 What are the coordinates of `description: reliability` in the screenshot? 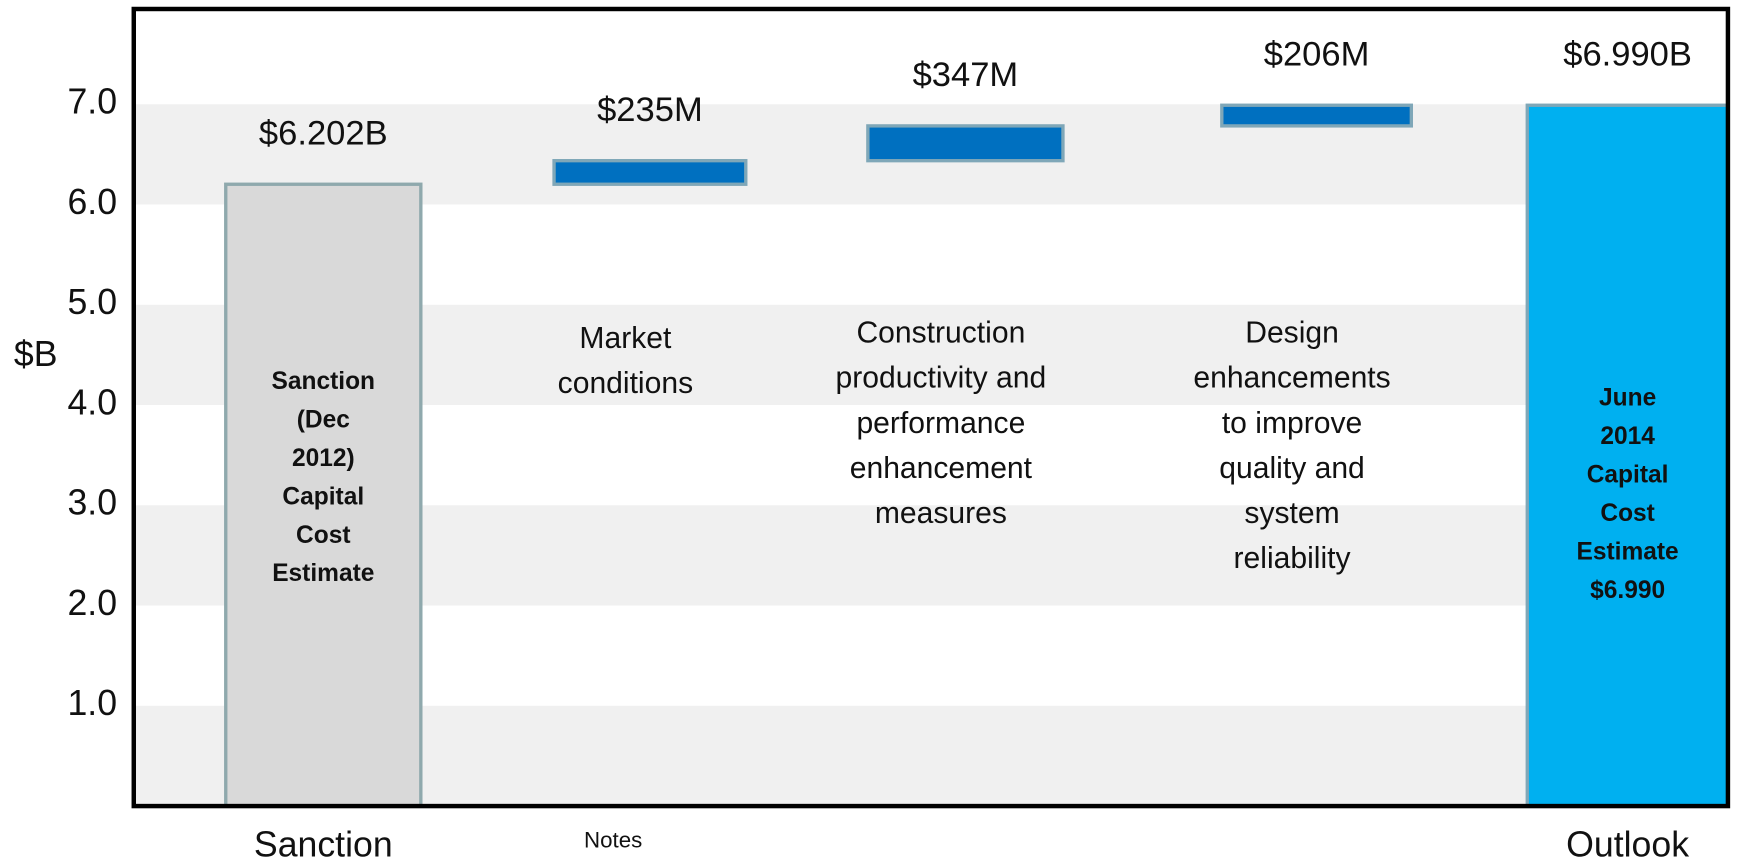 It's located at (1292, 558).